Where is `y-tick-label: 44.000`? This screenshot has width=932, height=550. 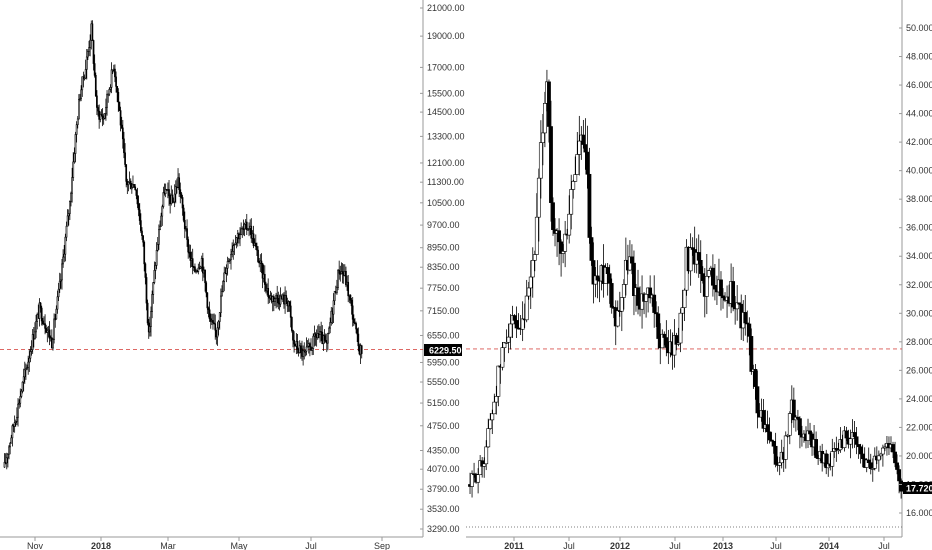 y-tick-label: 44.000 is located at coordinates (919, 114).